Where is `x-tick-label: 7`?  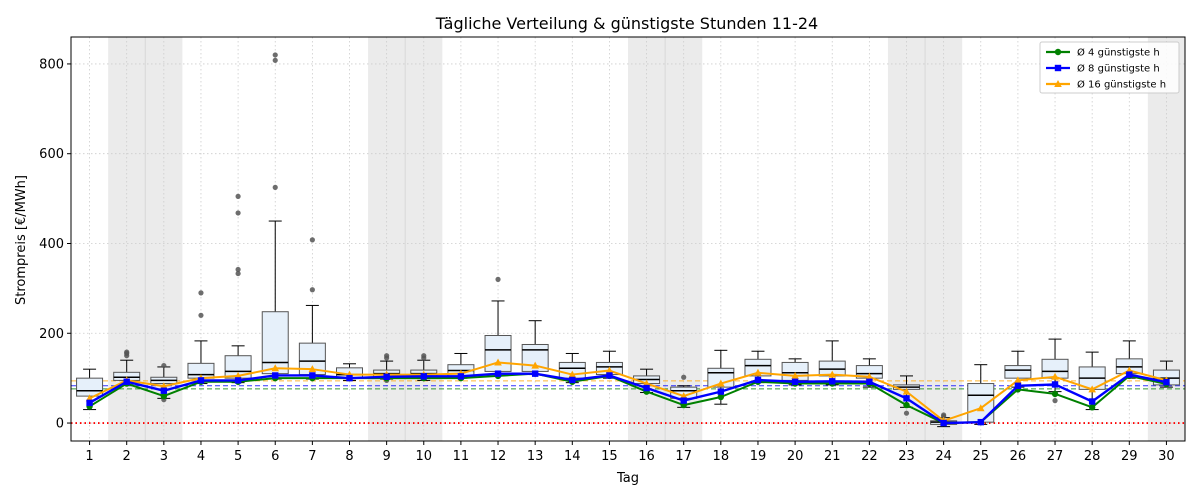 x-tick-label: 7 is located at coordinates (312, 456).